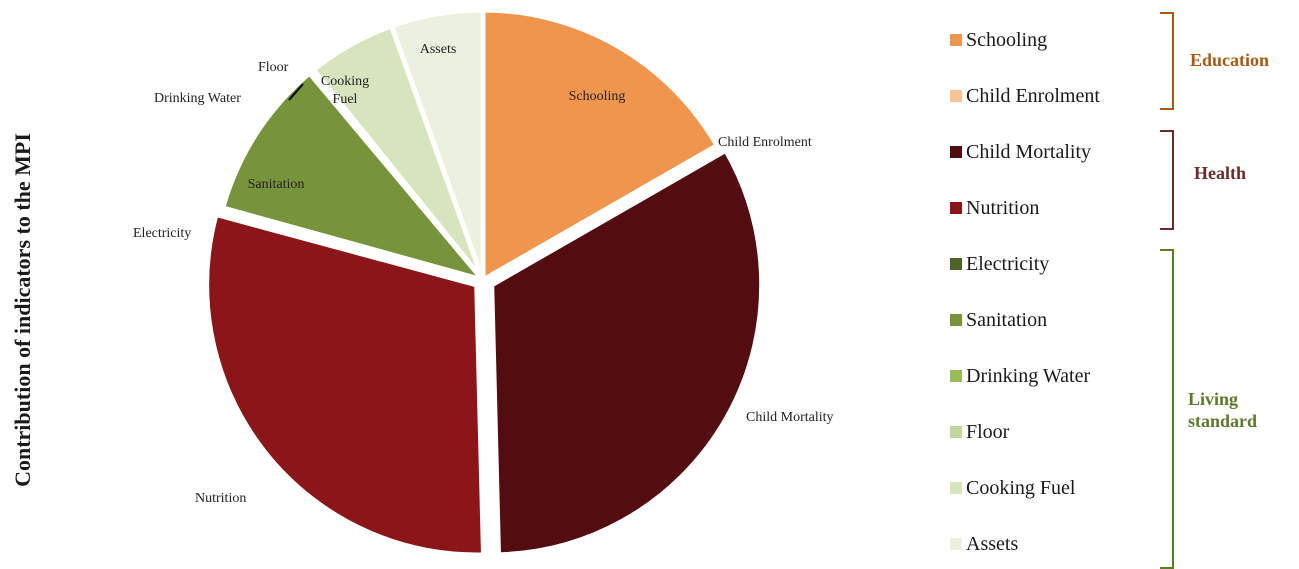 The image size is (1299, 569). What do you see at coordinates (1167, 61) in the screenshot?
I see `group-bracket-education` at bounding box center [1167, 61].